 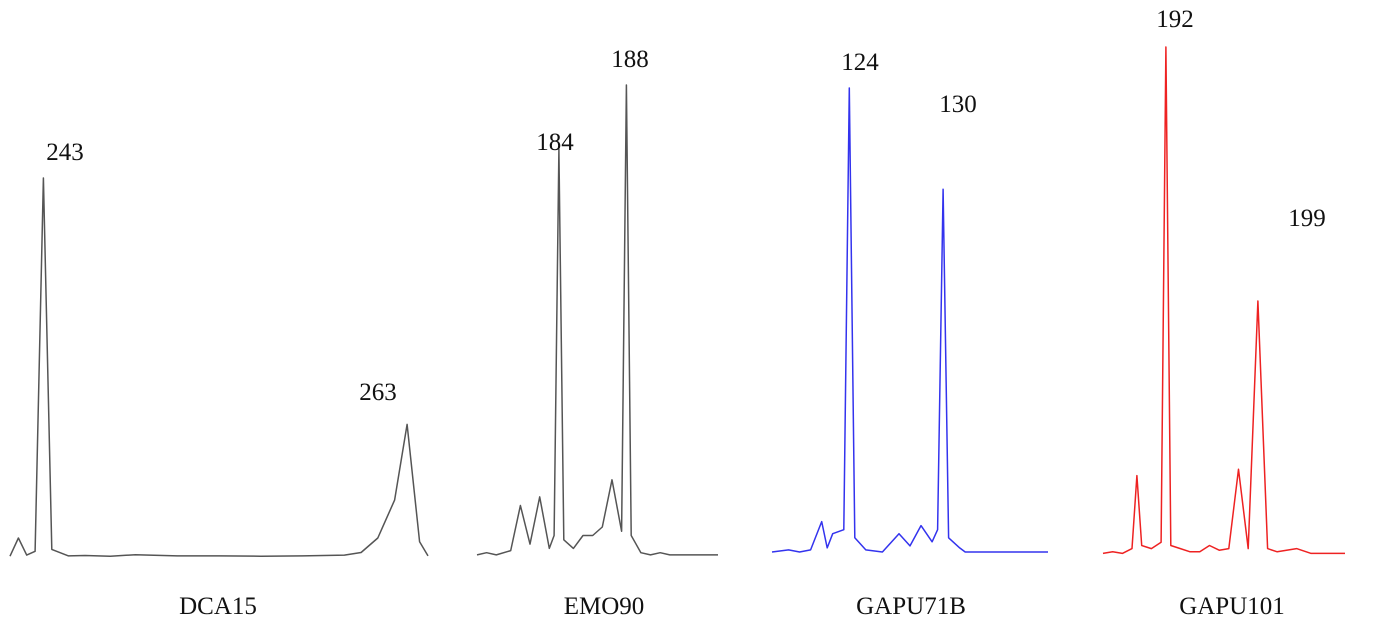 I want to click on series-line-gapu101, so click(x=1223, y=300).